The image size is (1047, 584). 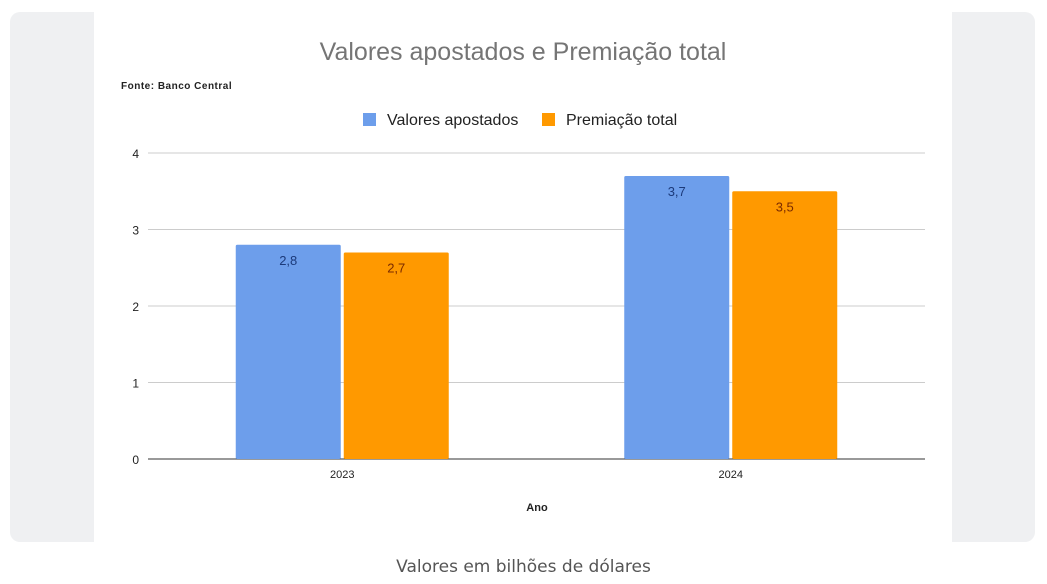 I want to click on chart-source: Fonte: Banco Central, so click(x=176, y=86).